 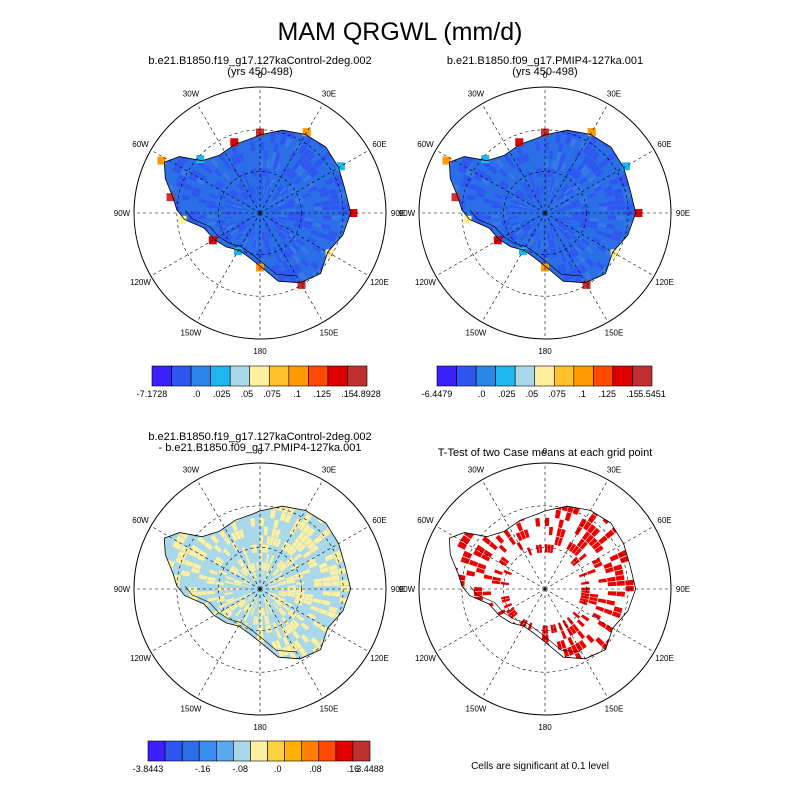 I want to click on colorbar-top-left-tick-label: .05, so click(x=247, y=394).